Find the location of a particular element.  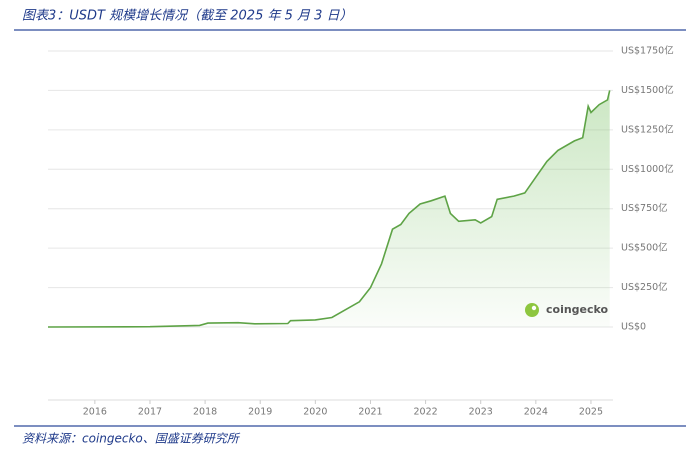

x-tick-label: 2017 is located at coordinates (150, 412).